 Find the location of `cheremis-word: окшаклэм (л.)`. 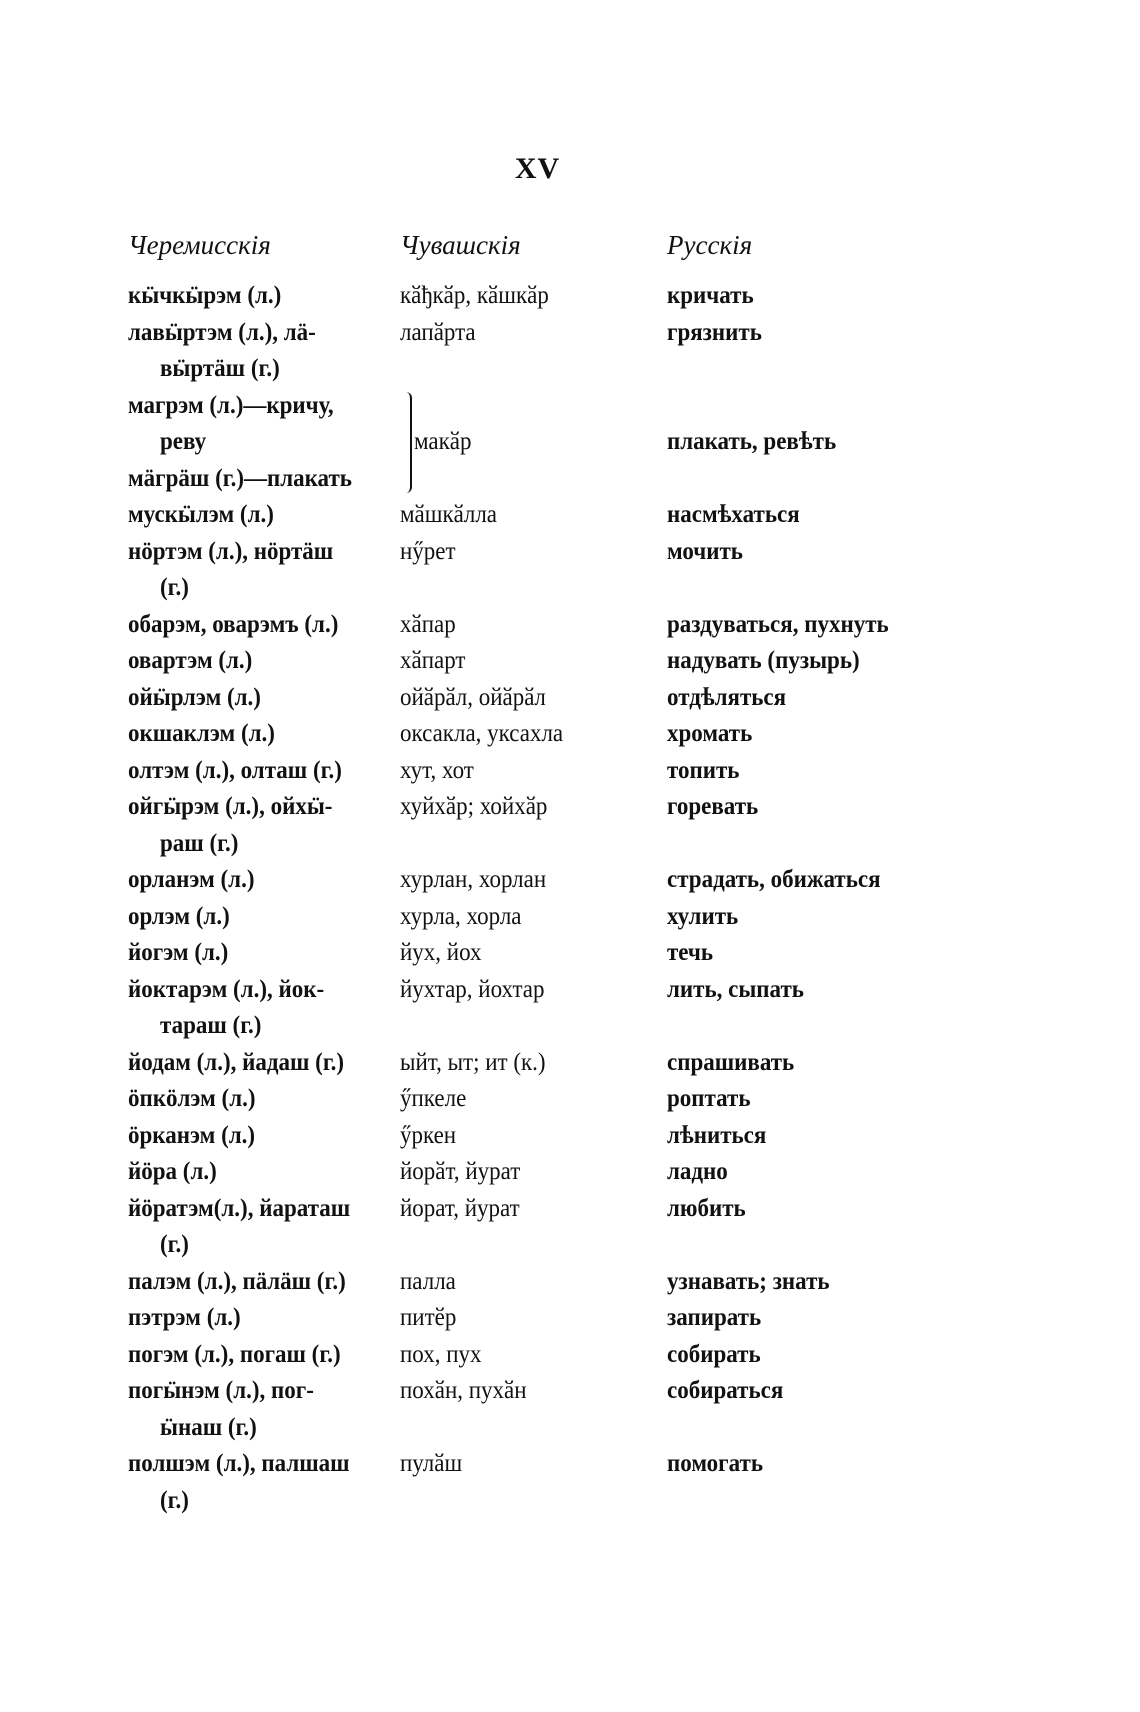

cheremis-word: окшаклэм (л.) is located at coordinates (201, 733).